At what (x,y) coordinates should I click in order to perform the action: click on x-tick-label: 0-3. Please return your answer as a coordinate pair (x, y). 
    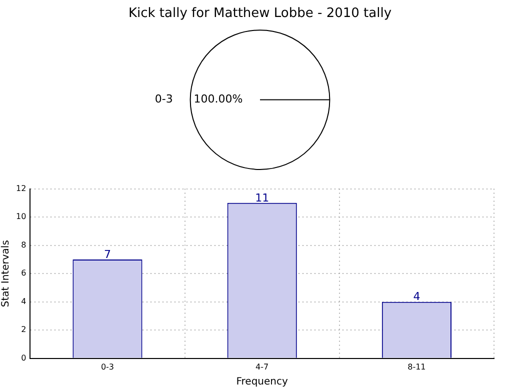
    Looking at the image, I should click on (107, 367).